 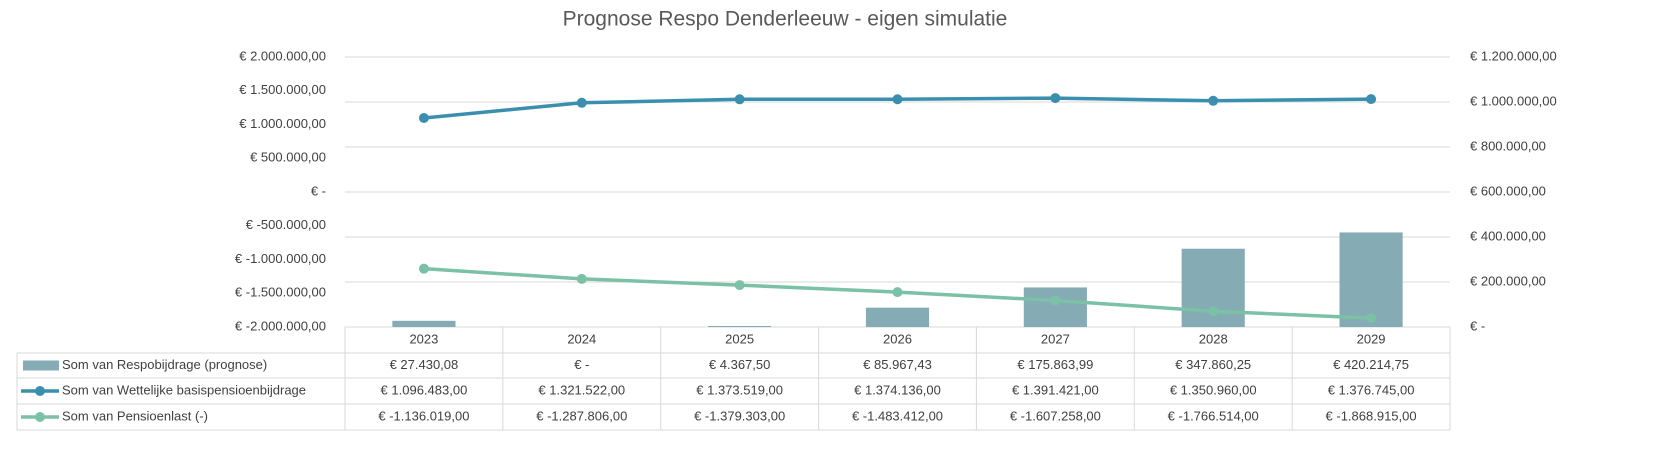 I want to click on y-tick-label: € -1.500.000,00, so click(x=280, y=292).